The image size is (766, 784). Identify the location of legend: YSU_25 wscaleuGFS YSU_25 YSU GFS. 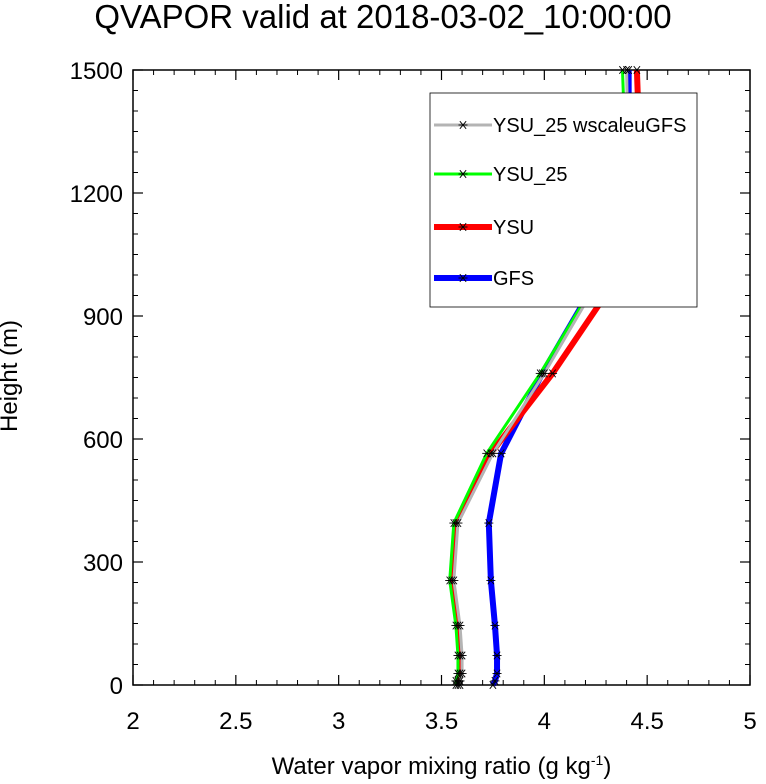
(563, 200).